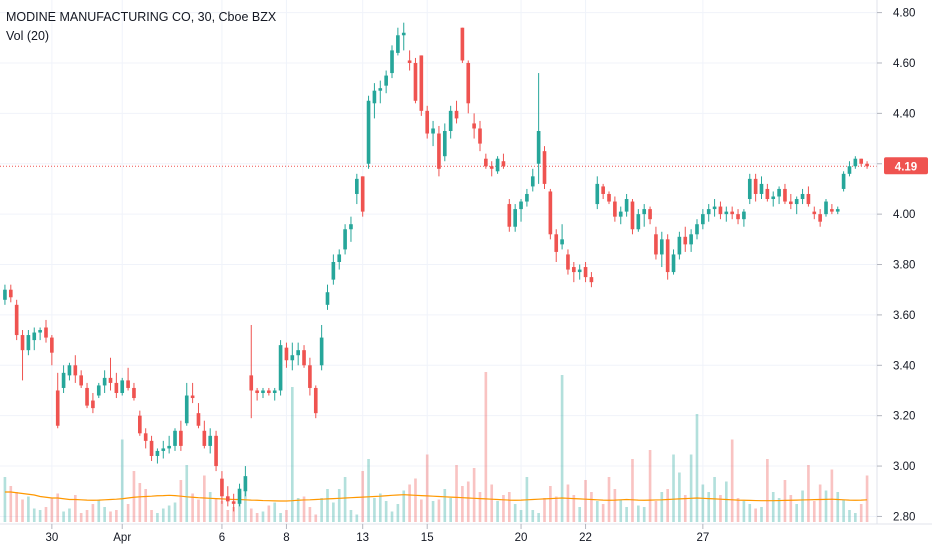 Image resolution: width=932 pixels, height=555 pixels. Describe the element at coordinates (904, 114) in the screenshot. I see `price-tick-label: 4.40` at that location.